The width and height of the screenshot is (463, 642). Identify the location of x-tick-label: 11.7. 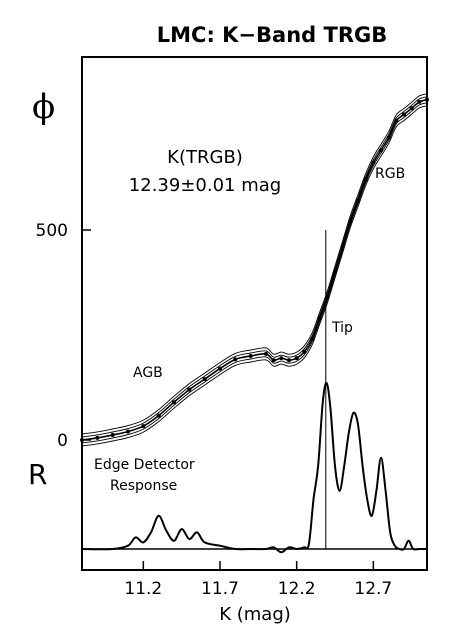
(220, 589).